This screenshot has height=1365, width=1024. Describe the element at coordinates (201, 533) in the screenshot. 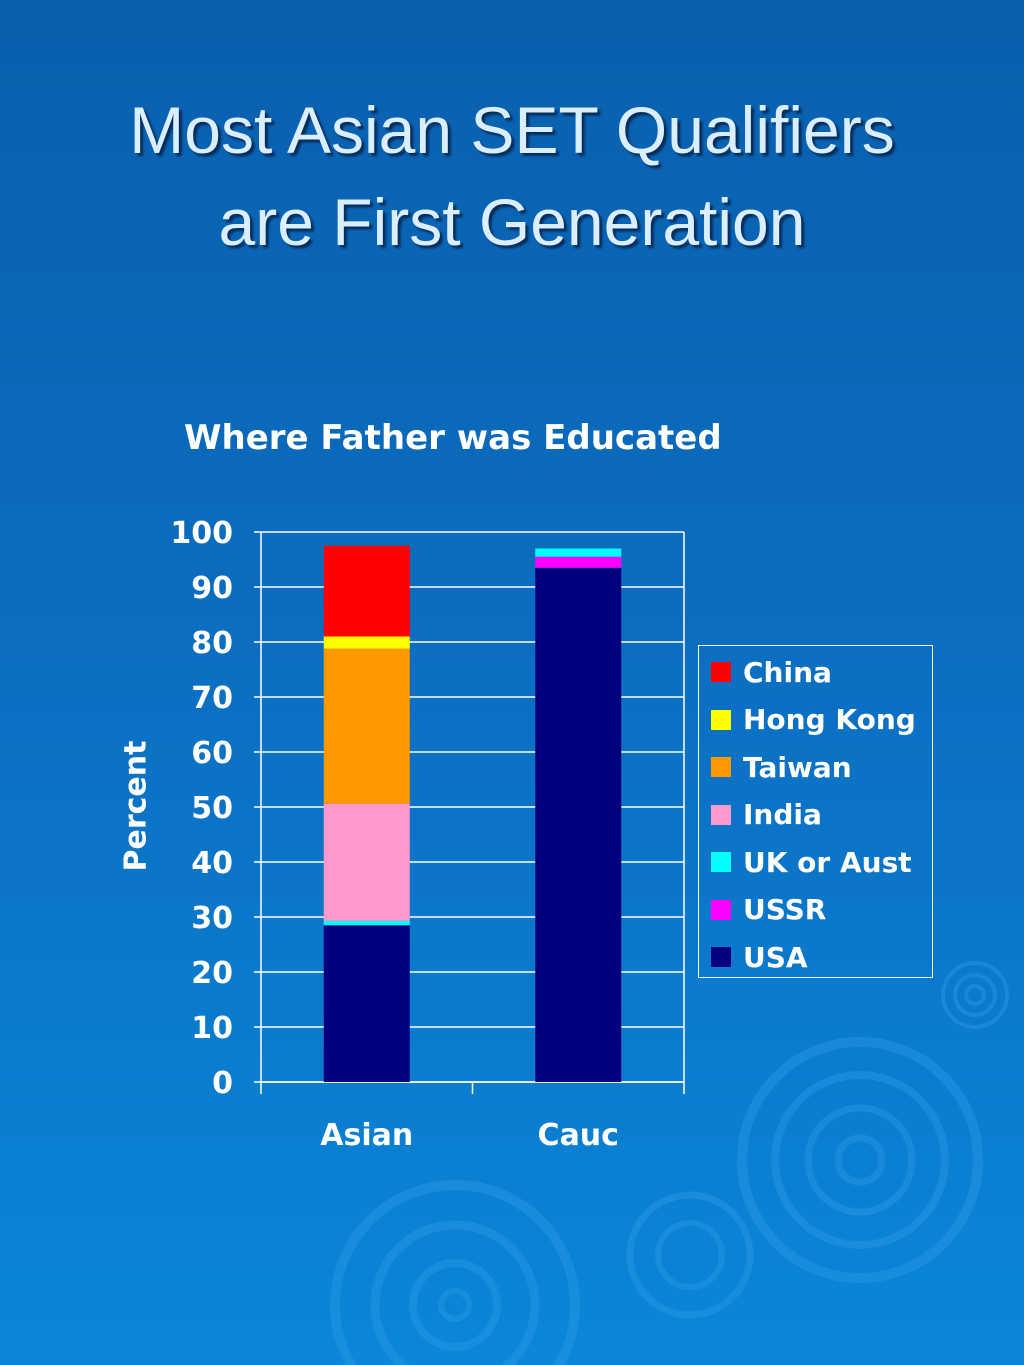

I see `y-tick-label: 100` at that location.